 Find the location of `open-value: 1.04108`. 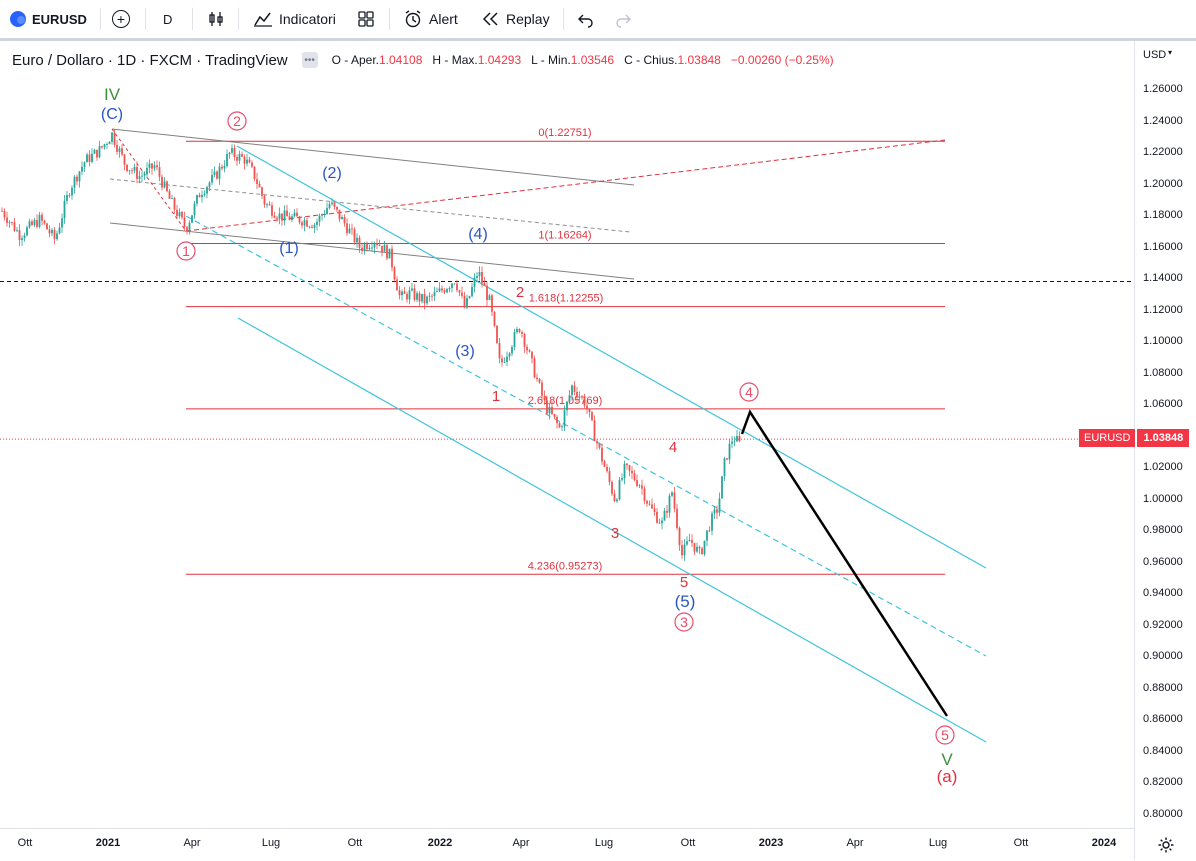

open-value: 1.04108 is located at coordinates (401, 60).